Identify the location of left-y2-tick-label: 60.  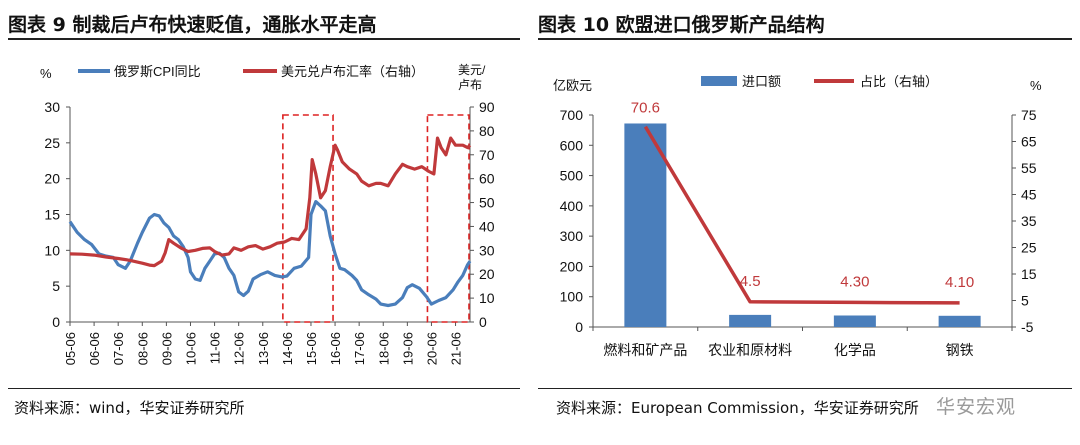
(487, 179).